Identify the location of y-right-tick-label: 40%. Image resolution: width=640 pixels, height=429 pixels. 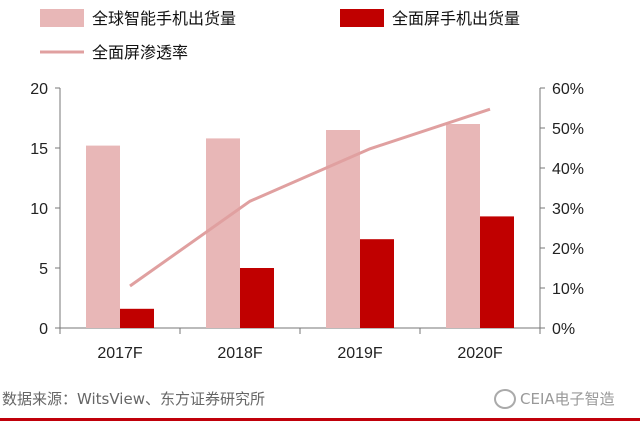
(568, 169).